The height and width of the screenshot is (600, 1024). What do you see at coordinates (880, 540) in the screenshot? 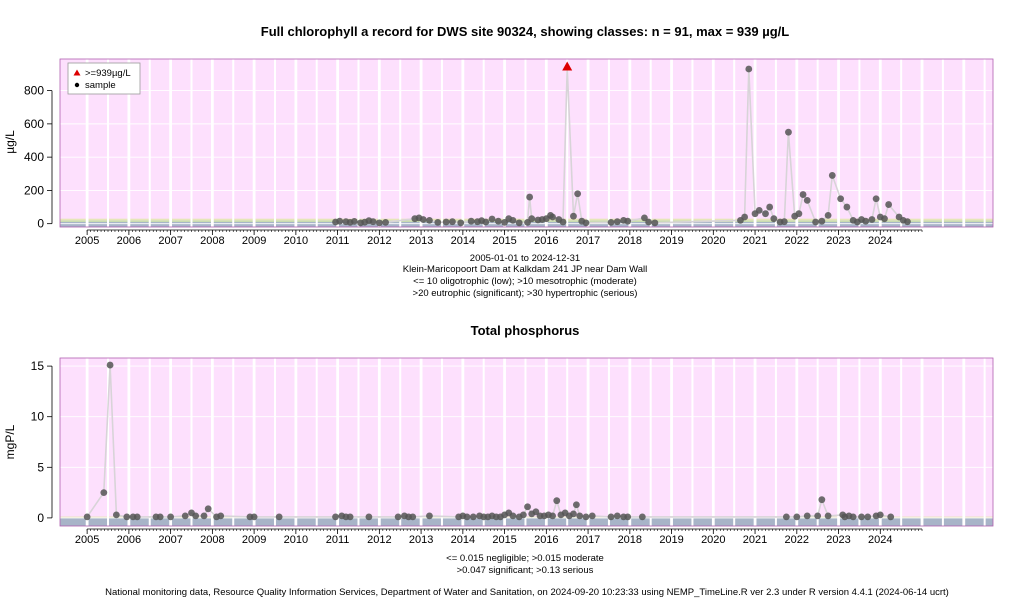
I see `x-tick-label: 2024` at bounding box center [880, 540].